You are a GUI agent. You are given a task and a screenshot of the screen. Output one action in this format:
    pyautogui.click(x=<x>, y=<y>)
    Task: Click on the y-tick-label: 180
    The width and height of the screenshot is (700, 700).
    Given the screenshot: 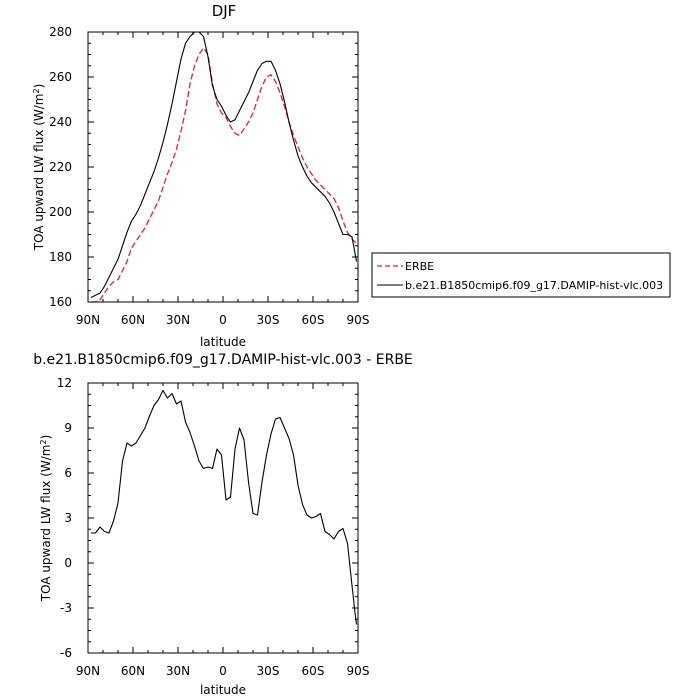 What is the action you would take?
    pyautogui.click(x=60, y=257)
    